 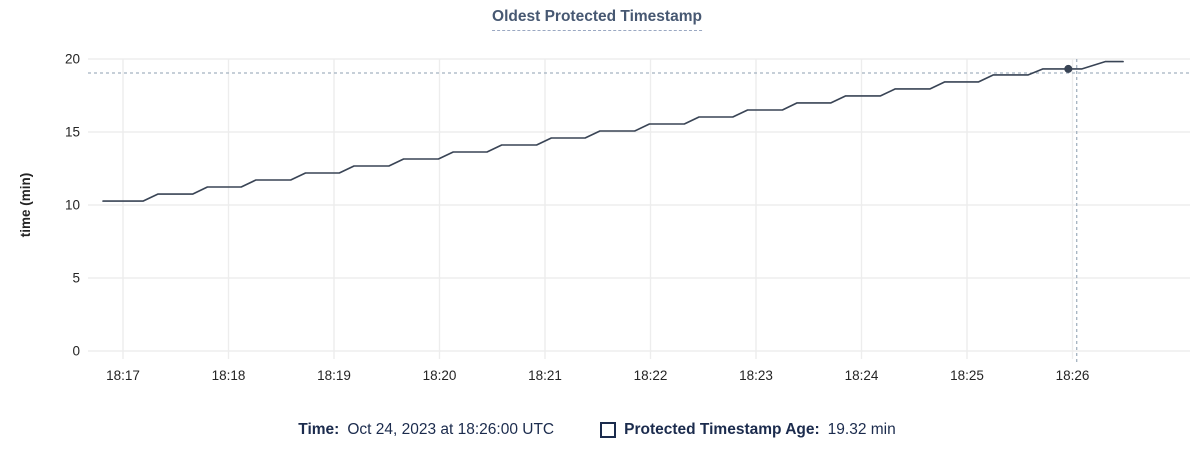 What do you see at coordinates (72, 132) in the screenshot?
I see `y-tick-label: 15` at bounding box center [72, 132].